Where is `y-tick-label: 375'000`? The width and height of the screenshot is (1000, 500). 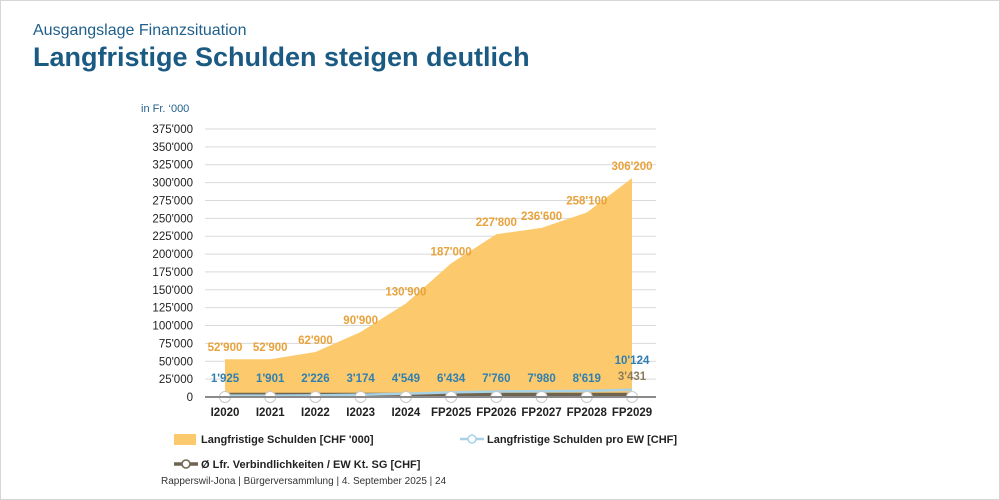
y-tick-label: 375'000 is located at coordinates (172, 130).